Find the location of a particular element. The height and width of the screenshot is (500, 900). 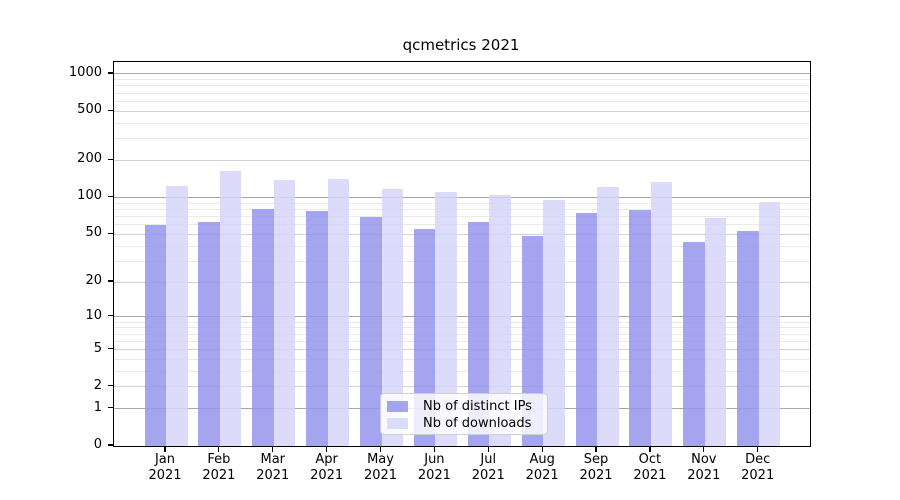

x-tick-label-sep: Sep 2021 is located at coordinates (596, 467).